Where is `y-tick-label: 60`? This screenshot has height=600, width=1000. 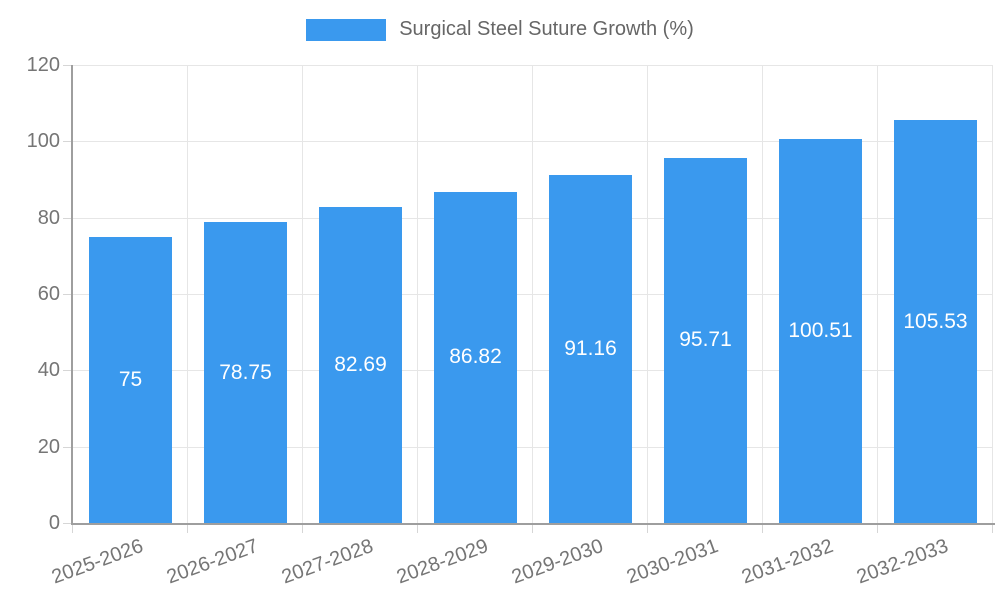 y-tick-label: 60 is located at coordinates (48, 294).